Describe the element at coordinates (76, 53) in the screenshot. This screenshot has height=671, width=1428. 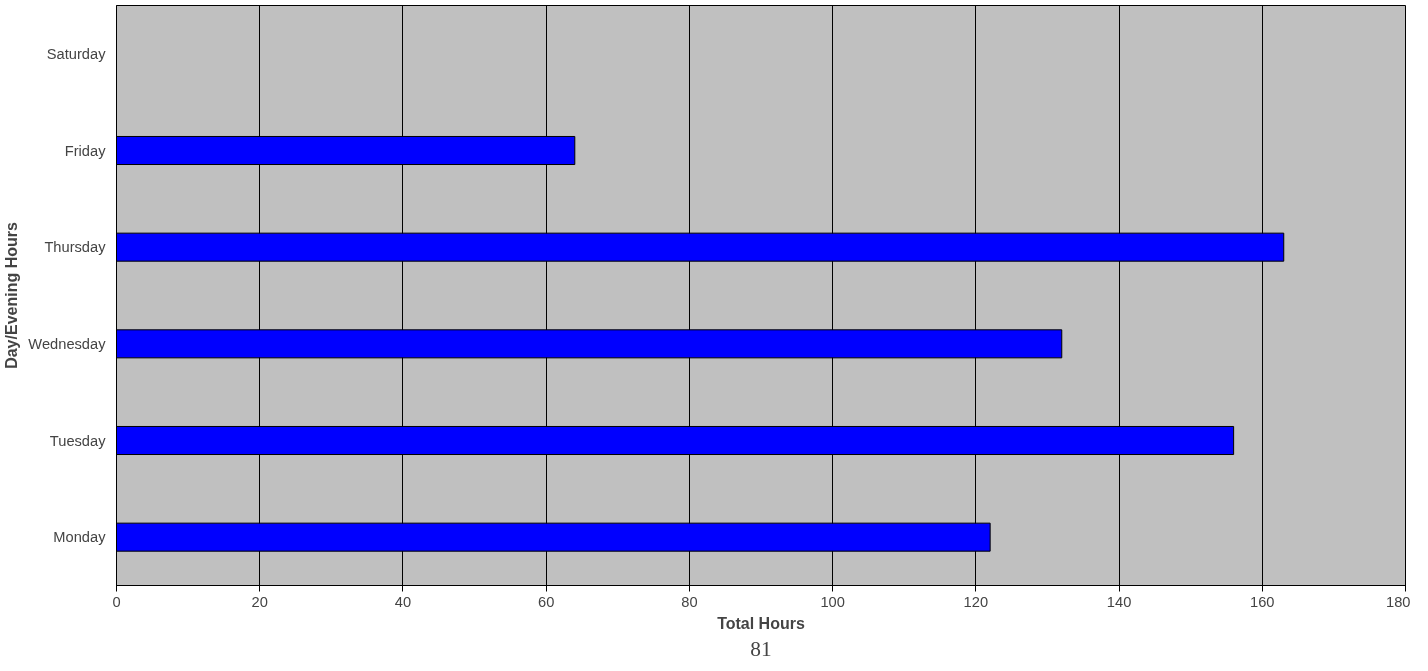
I see `y-tick-label: Saturday` at that location.